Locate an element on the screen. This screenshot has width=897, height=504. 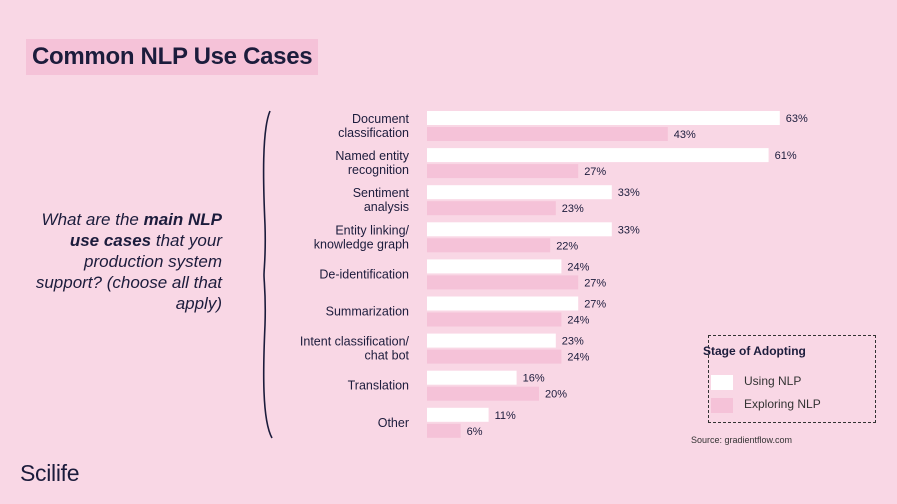
legend-label-exploring: Exploring NLP is located at coordinates (782, 404).